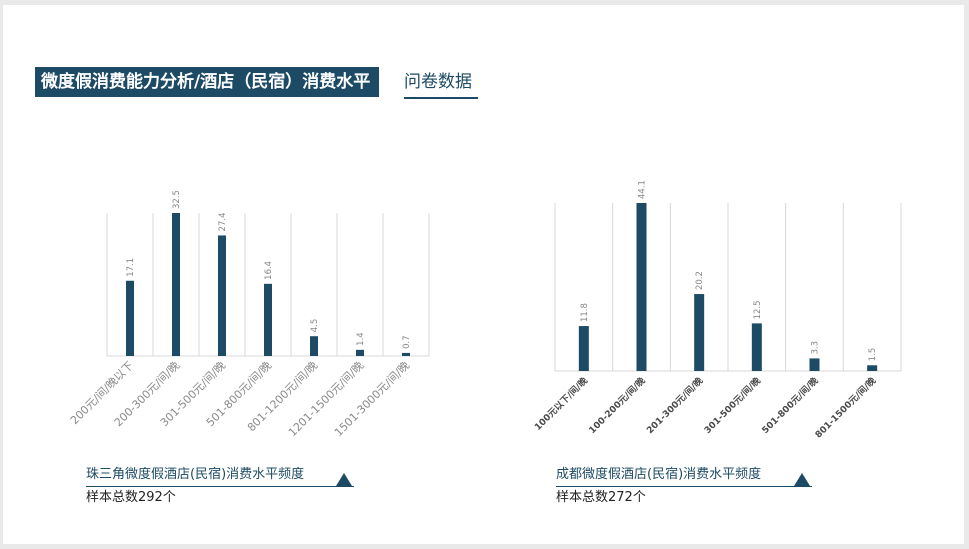  What do you see at coordinates (438, 82) in the screenshot?
I see `page-subtitle: 问卷数据` at bounding box center [438, 82].